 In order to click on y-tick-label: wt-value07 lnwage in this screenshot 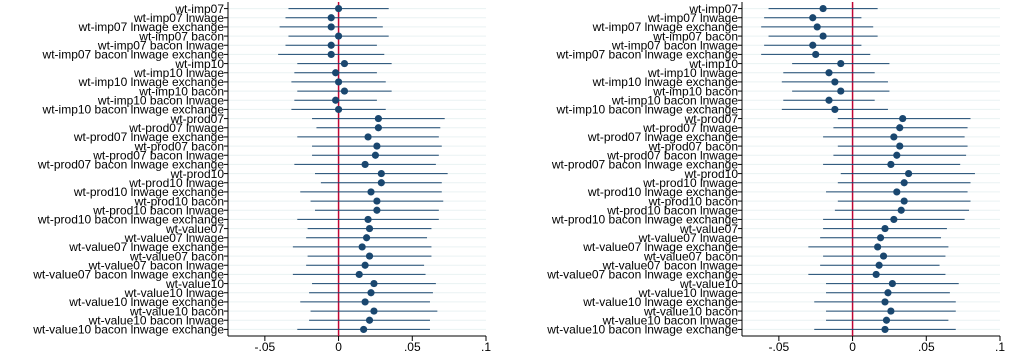, I will do `click(688, 238)`.